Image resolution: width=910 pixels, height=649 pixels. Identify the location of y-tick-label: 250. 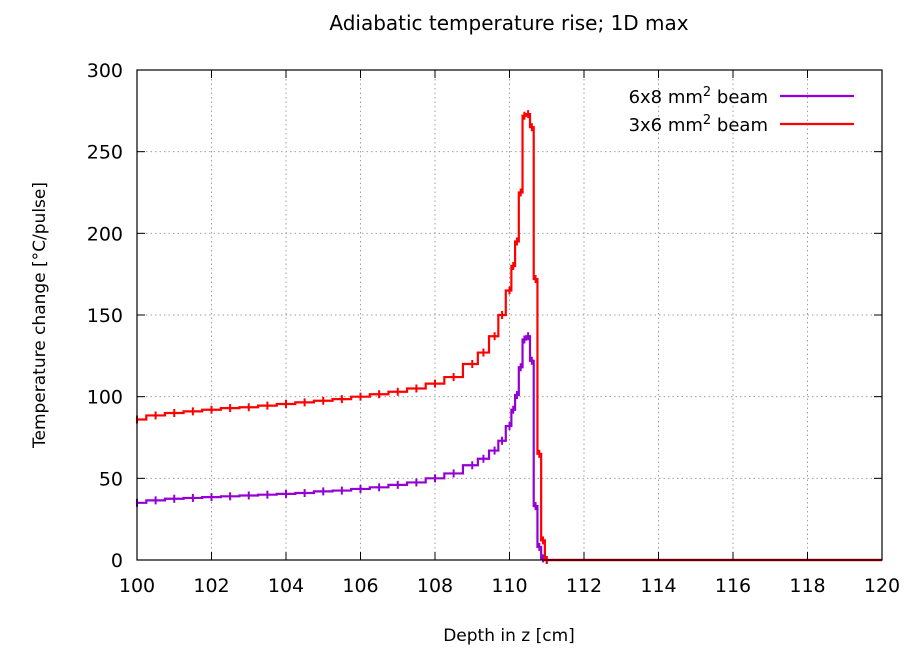
(105, 153).